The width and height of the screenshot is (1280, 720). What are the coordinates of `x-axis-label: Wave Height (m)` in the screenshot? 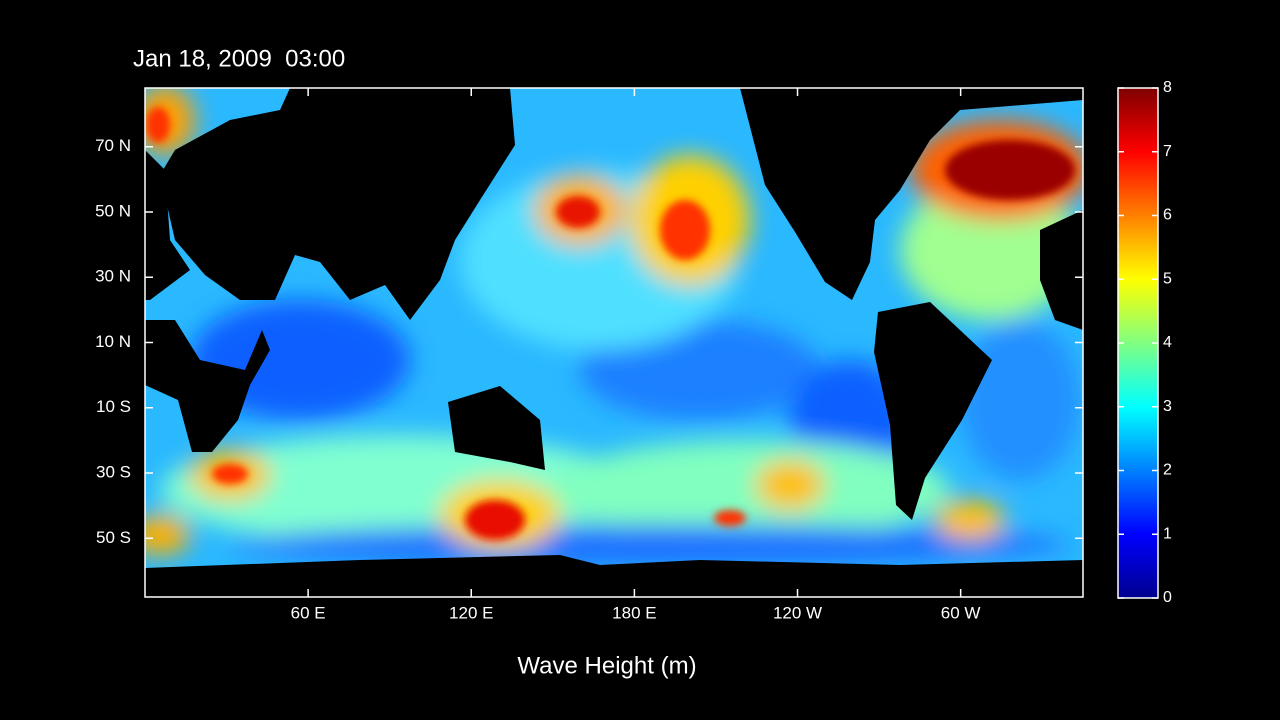 It's located at (606, 665).